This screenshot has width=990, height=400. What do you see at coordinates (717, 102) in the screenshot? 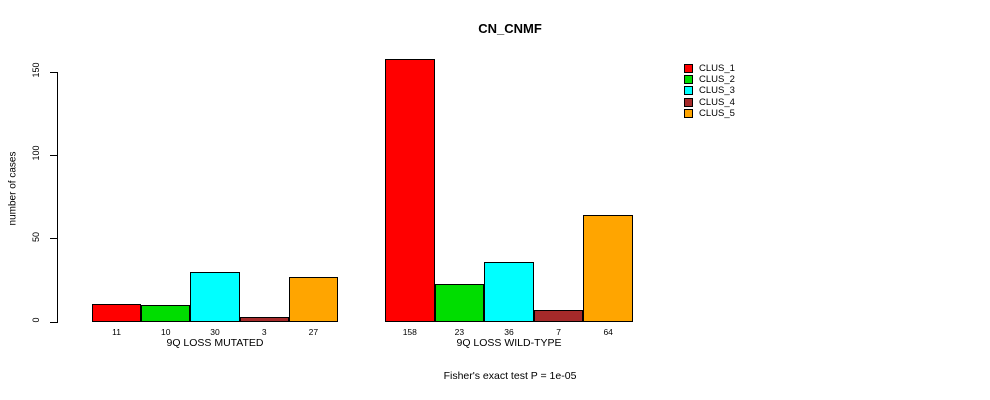
I see `legend-label-clus_4: CLUS_4` at bounding box center [717, 102].